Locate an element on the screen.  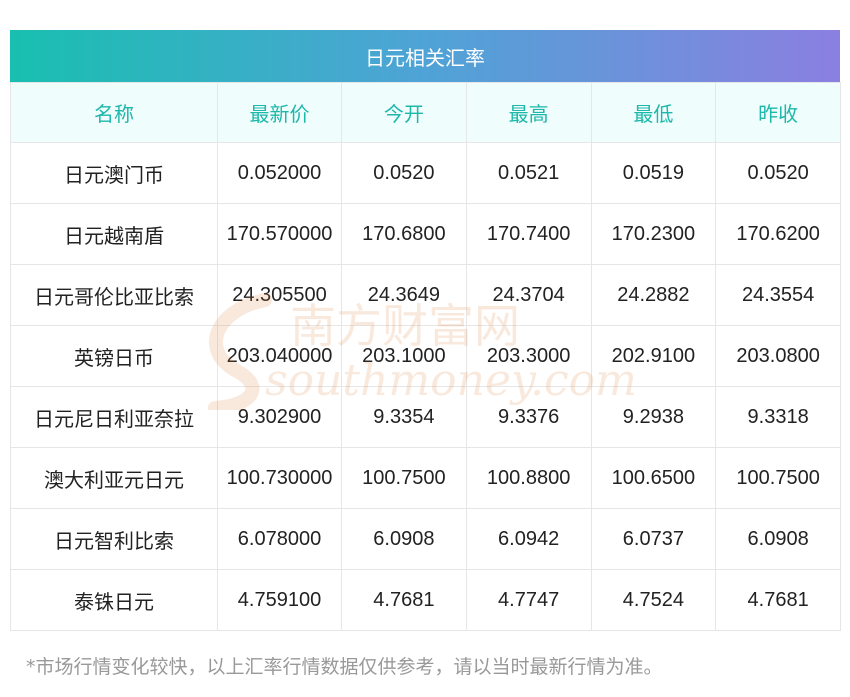
cell-latest: 100.730000 is located at coordinates (279, 478).